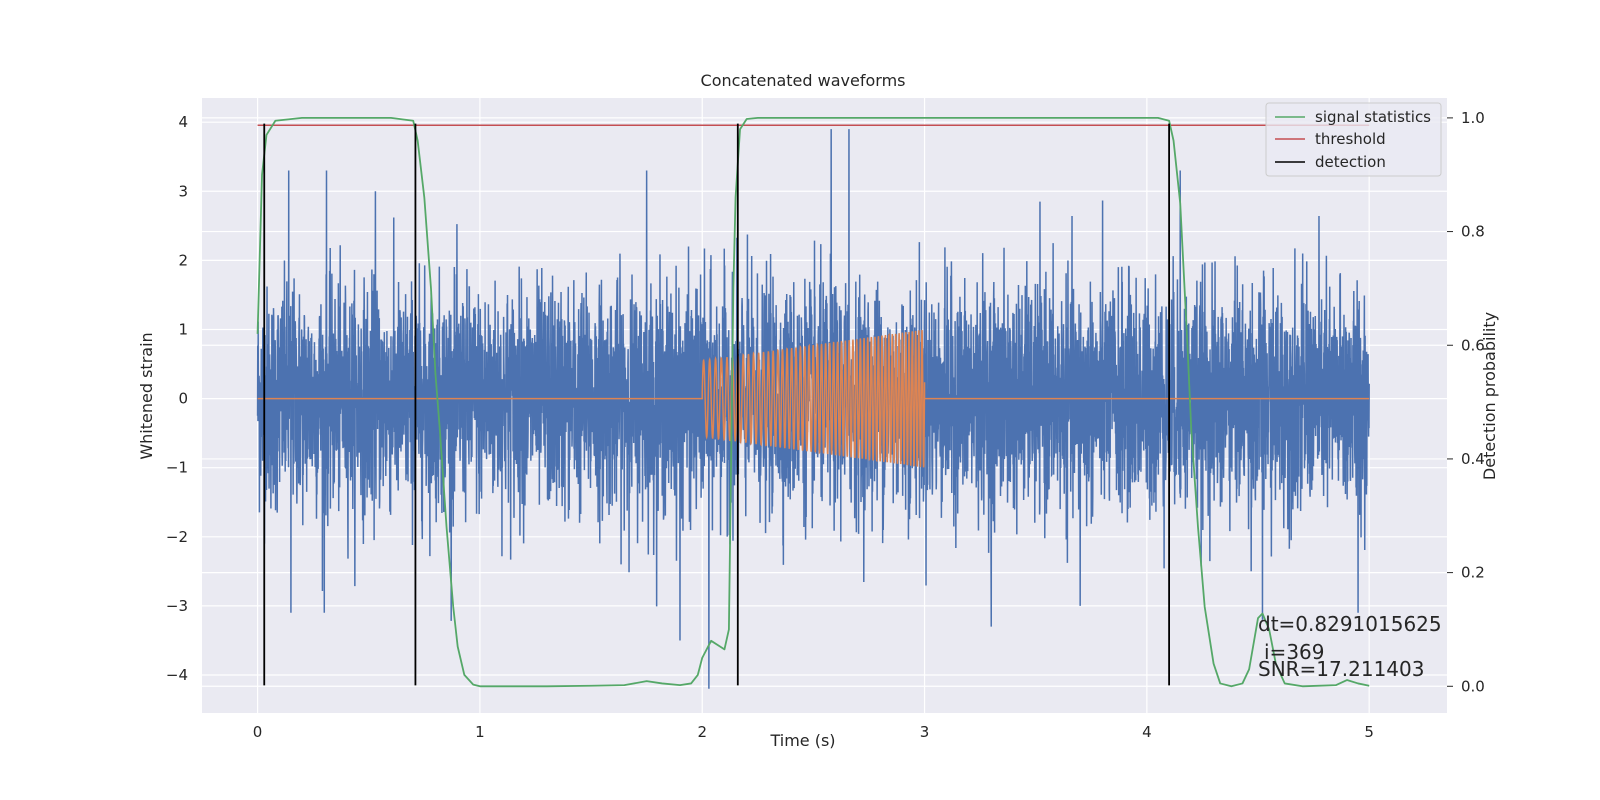  What do you see at coordinates (1350, 139) in the screenshot?
I see `legend-label-threshold: threshold` at bounding box center [1350, 139].